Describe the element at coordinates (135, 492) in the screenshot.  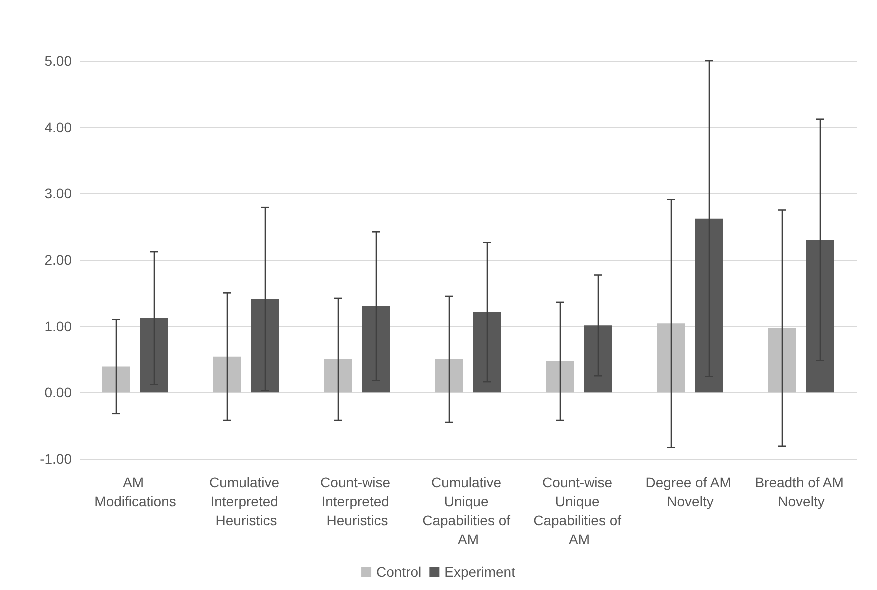
I see `x-tick-label: AM Modifications` at that location.